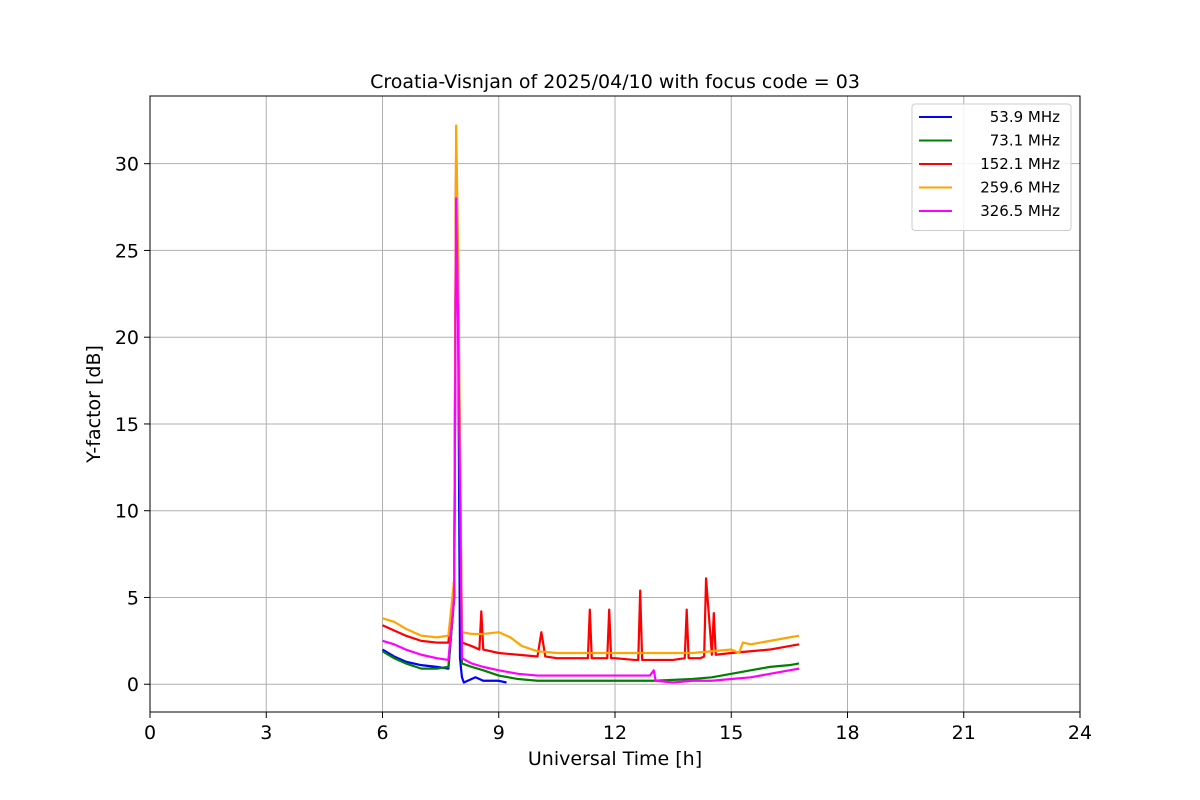  I want to click on y-tick-label: 0, so click(133, 685).